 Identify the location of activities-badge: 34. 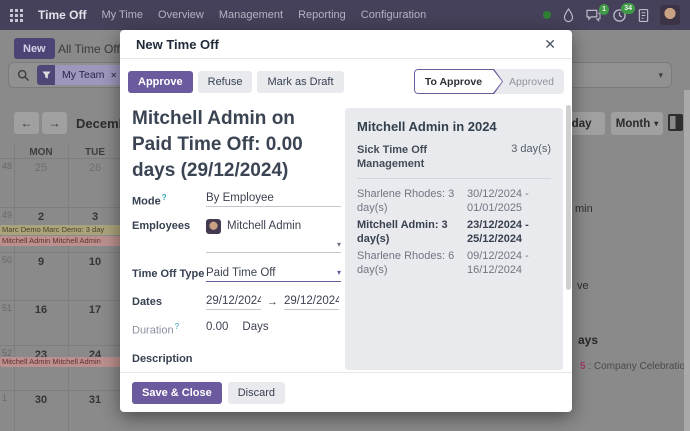
(628, 8).